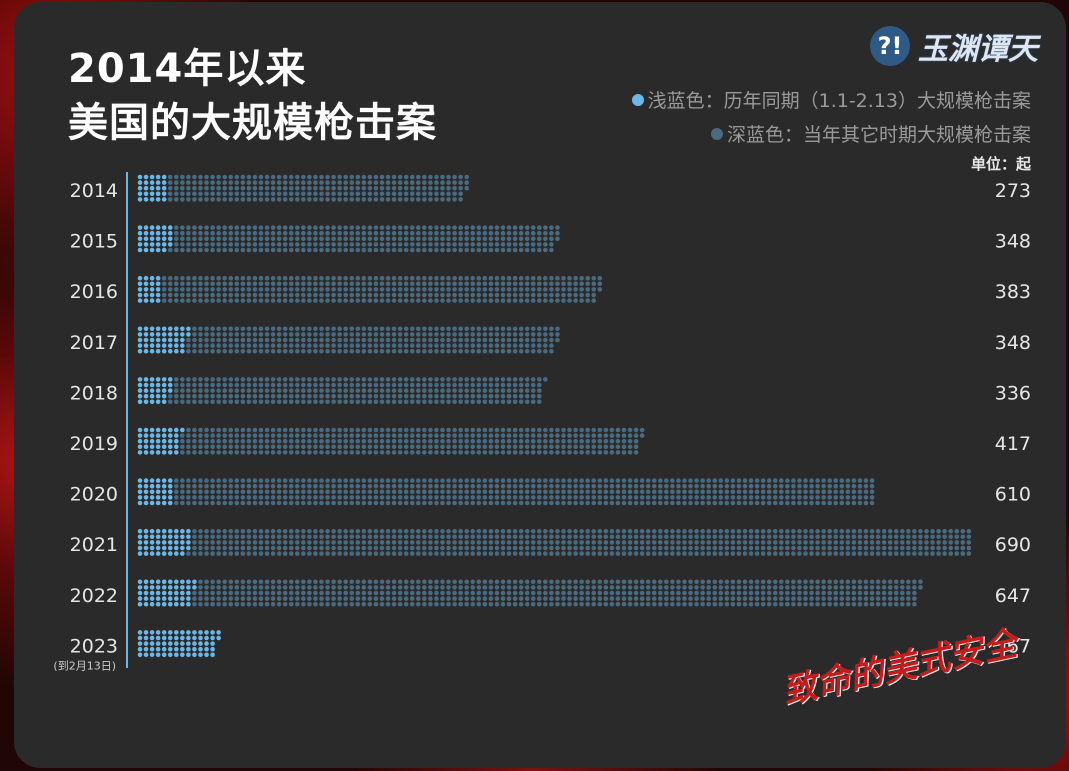  Describe the element at coordinates (506, 492) in the screenshot. I see `bar-2020` at that location.